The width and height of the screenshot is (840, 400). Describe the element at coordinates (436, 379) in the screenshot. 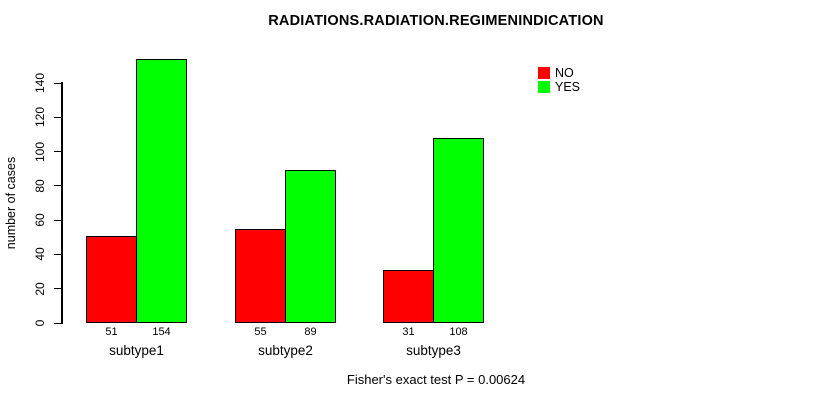

I see `annotation-text: Fisher's exact test P = 0.00624` at that location.